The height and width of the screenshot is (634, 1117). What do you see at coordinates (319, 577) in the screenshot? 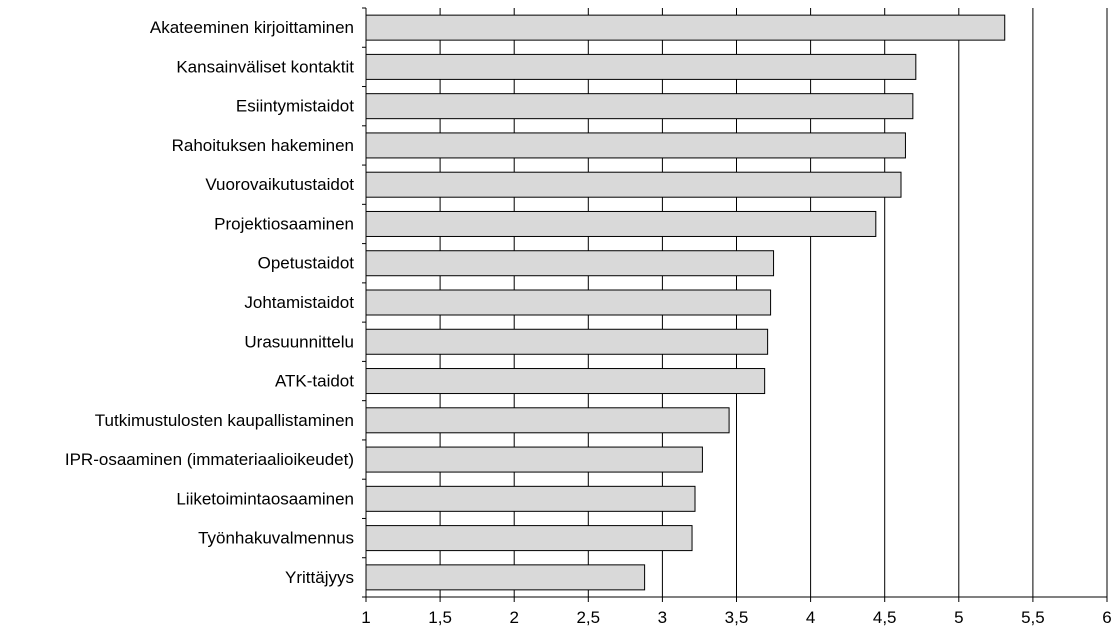
I see `category-label: Yrittäjyys` at bounding box center [319, 577].